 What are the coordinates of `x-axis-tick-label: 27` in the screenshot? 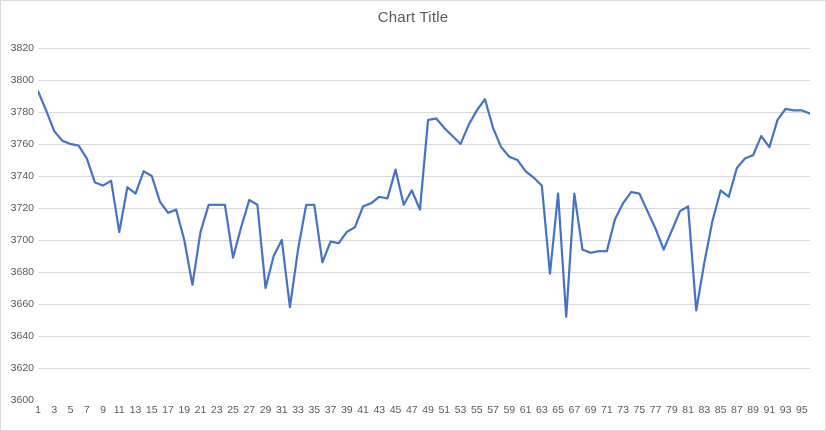 It's located at (249, 410).